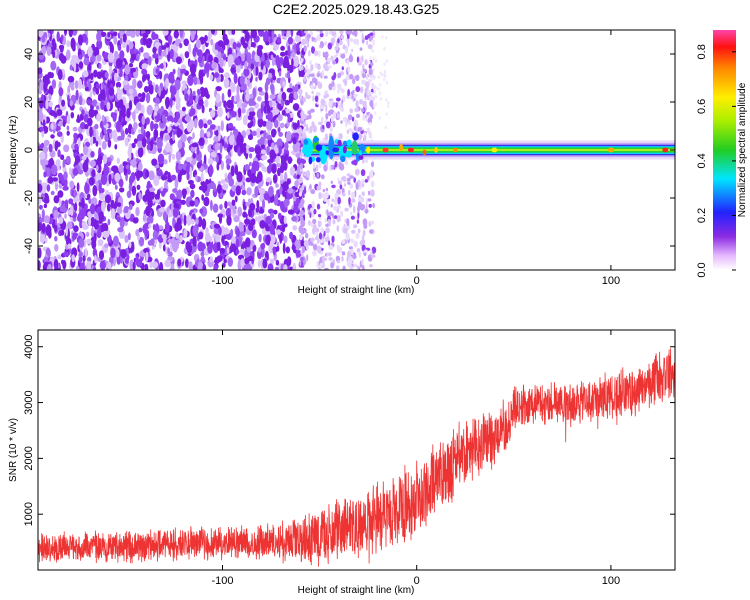 Image resolution: width=750 pixels, height=600 pixels. What do you see at coordinates (417, 581) in the screenshot?
I see `snr-x-tick-label: 0` at bounding box center [417, 581].